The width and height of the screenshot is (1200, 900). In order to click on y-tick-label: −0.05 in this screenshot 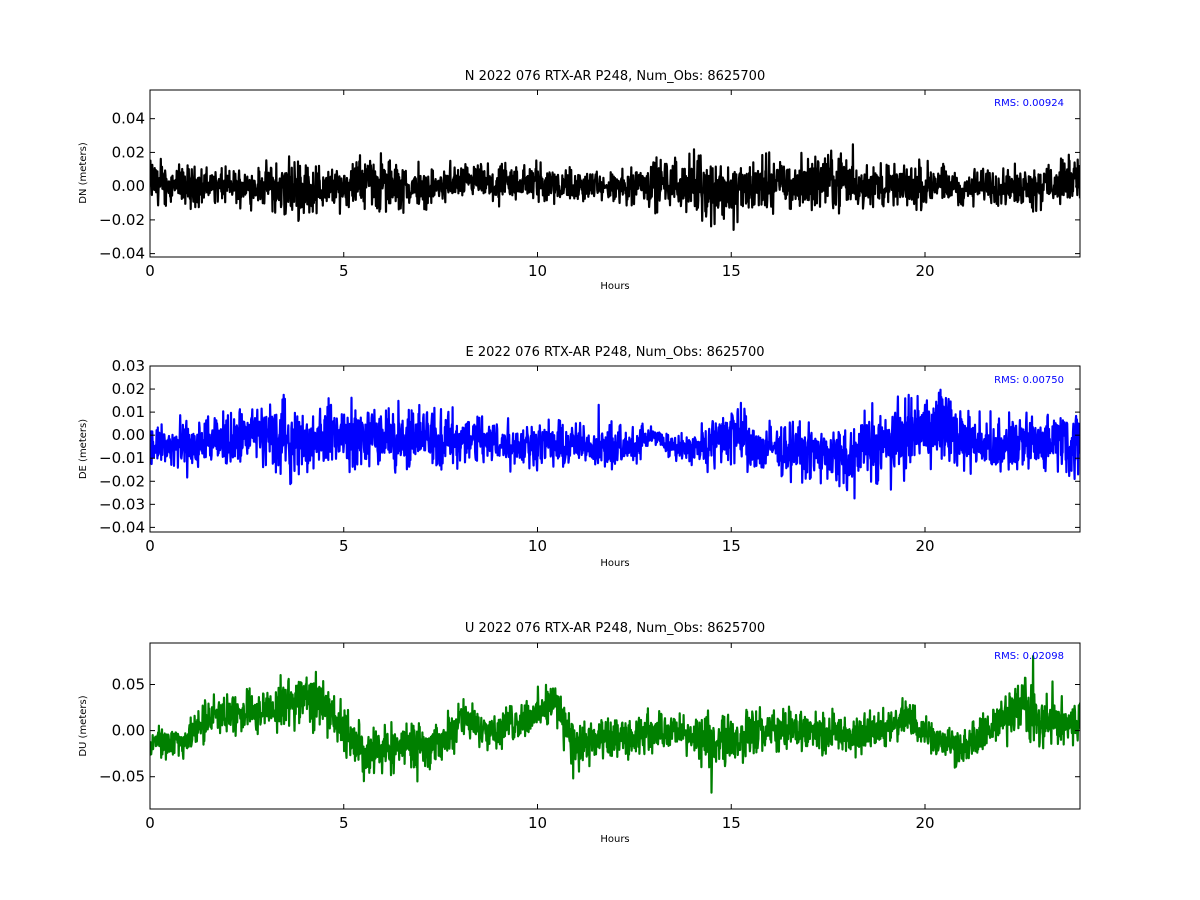, I will do `click(122, 777)`.